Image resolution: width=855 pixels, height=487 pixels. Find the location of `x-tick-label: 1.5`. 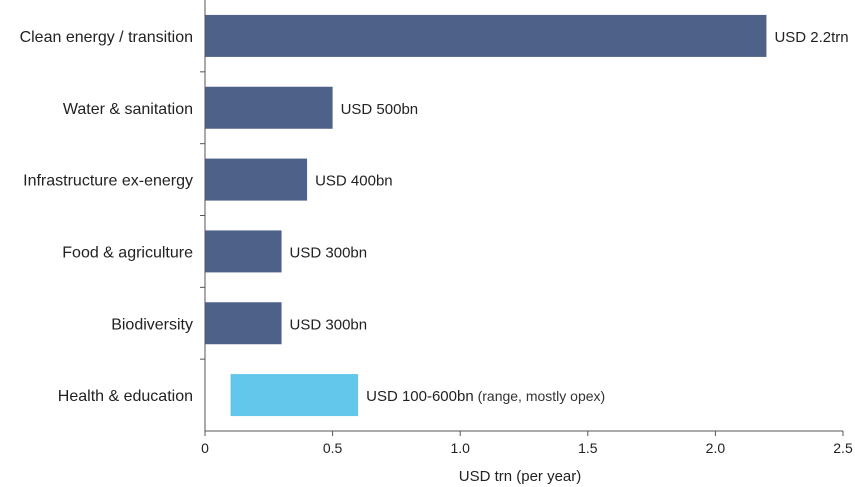

x-tick-label: 1.5 is located at coordinates (588, 448).